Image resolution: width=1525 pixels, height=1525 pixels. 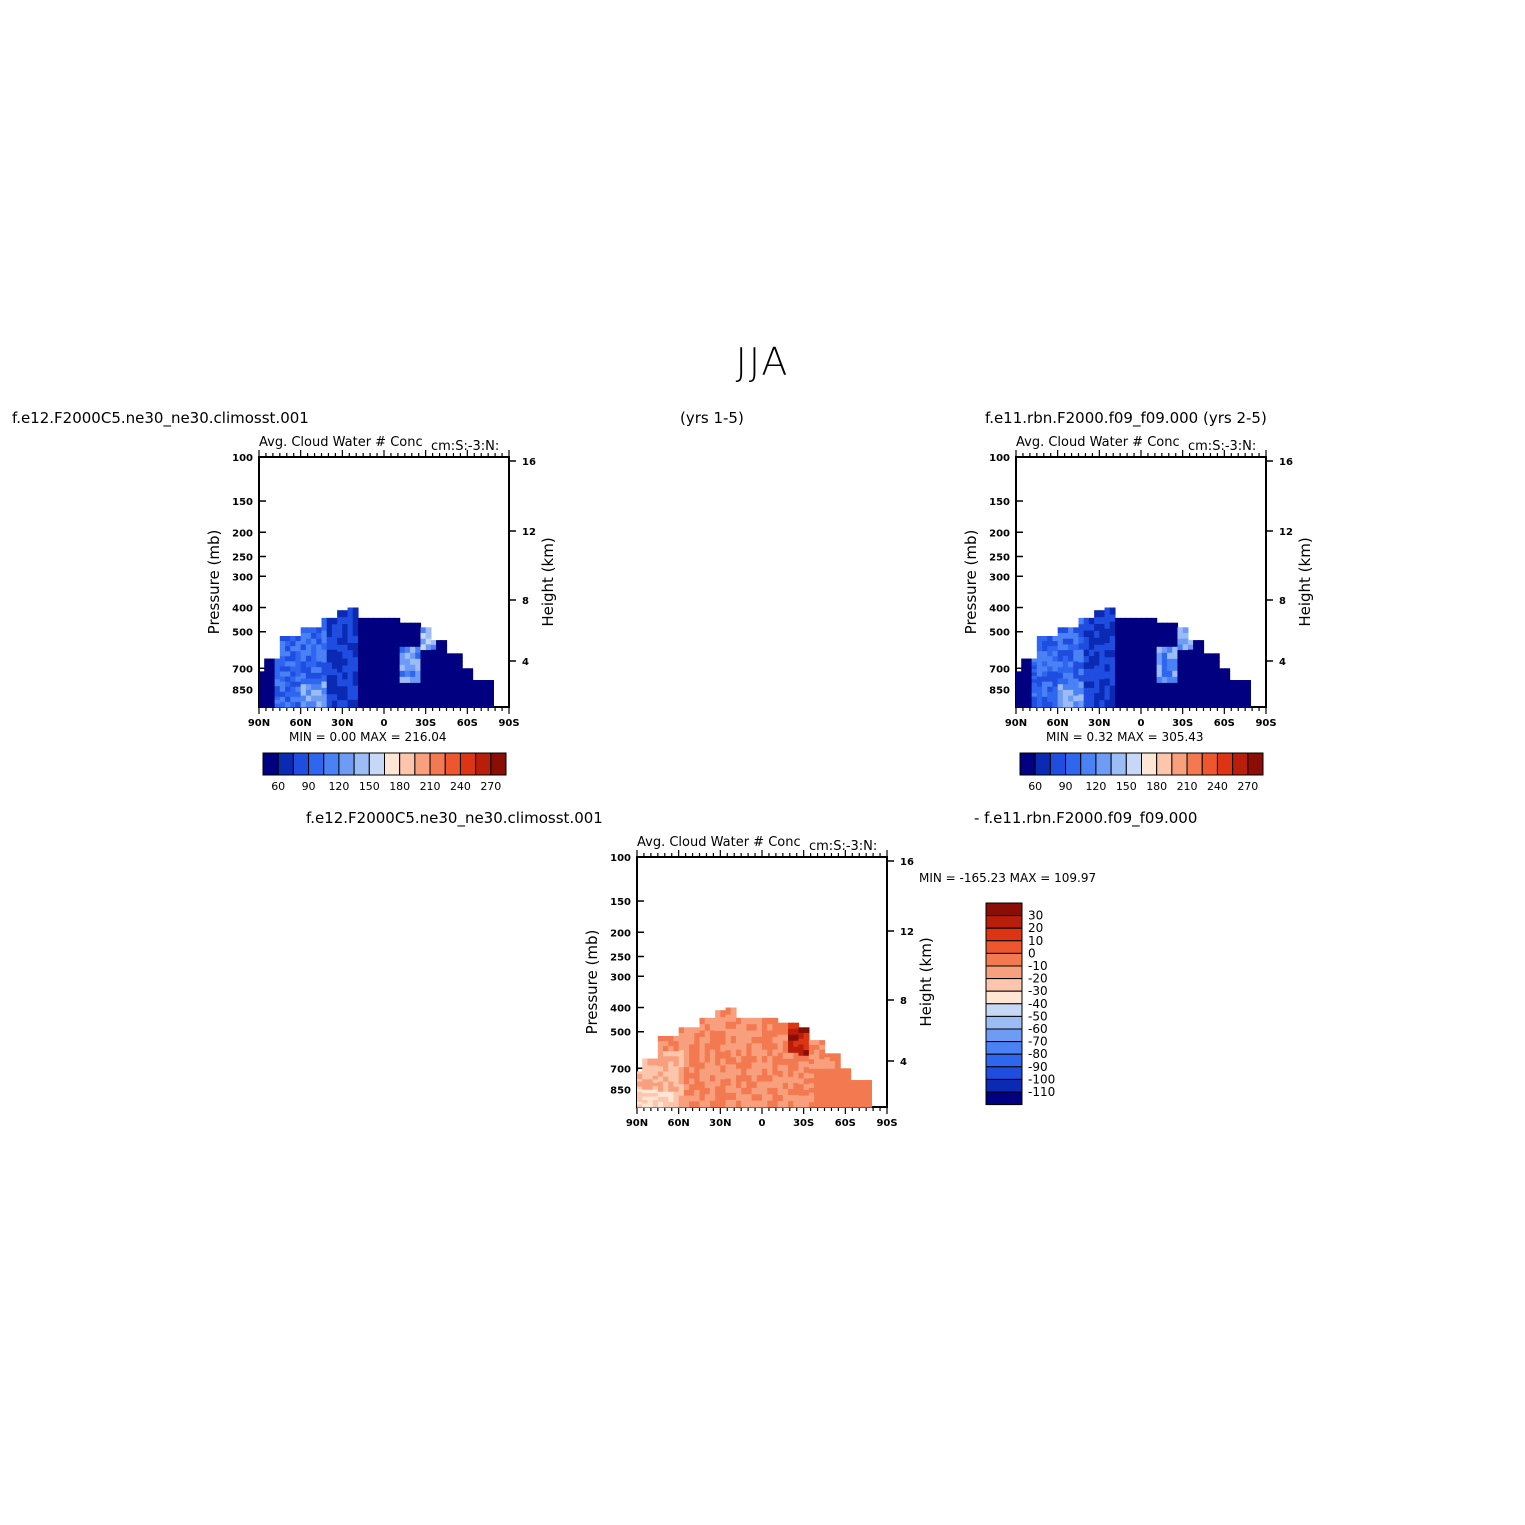 What do you see at coordinates (1217, 786) in the screenshot?
I see `colorbar-label: 240` at bounding box center [1217, 786].